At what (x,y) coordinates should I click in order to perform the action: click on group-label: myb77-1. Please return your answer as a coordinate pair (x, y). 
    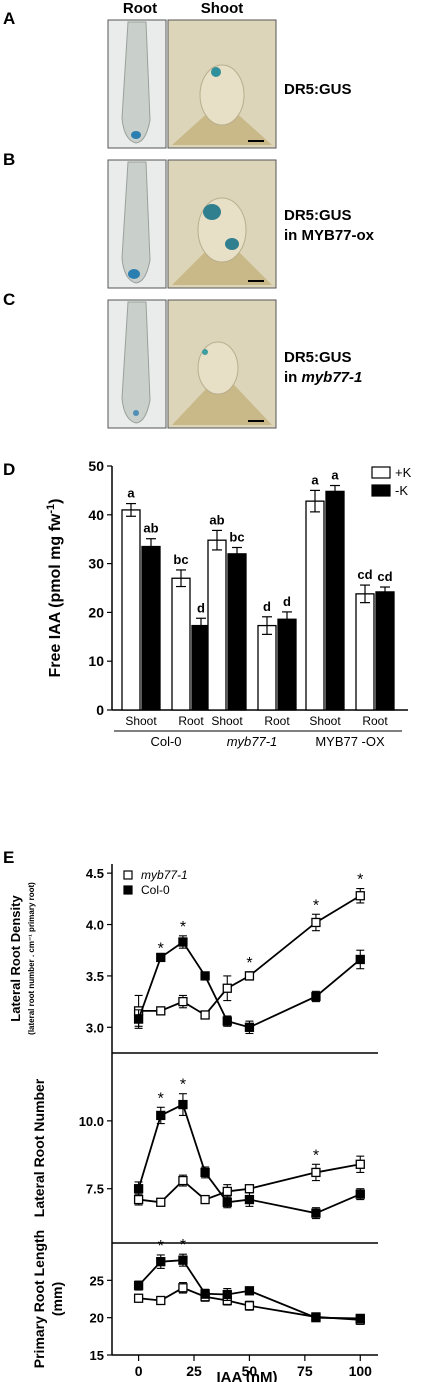
    Looking at the image, I should click on (252, 741).